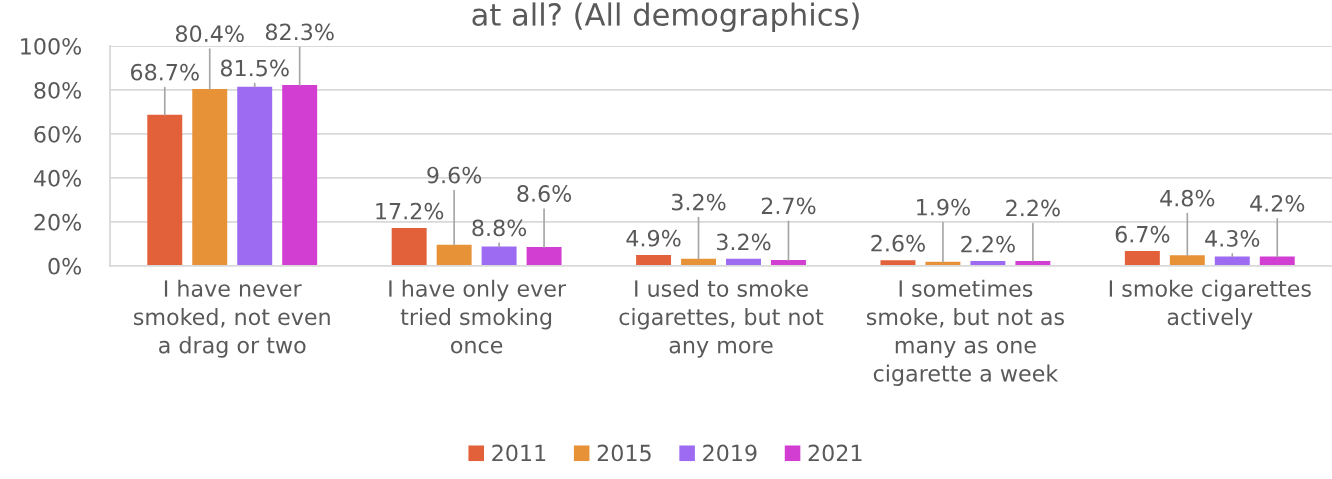 The image size is (1332, 479). I want to click on legend-label: 2011, so click(519, 453).